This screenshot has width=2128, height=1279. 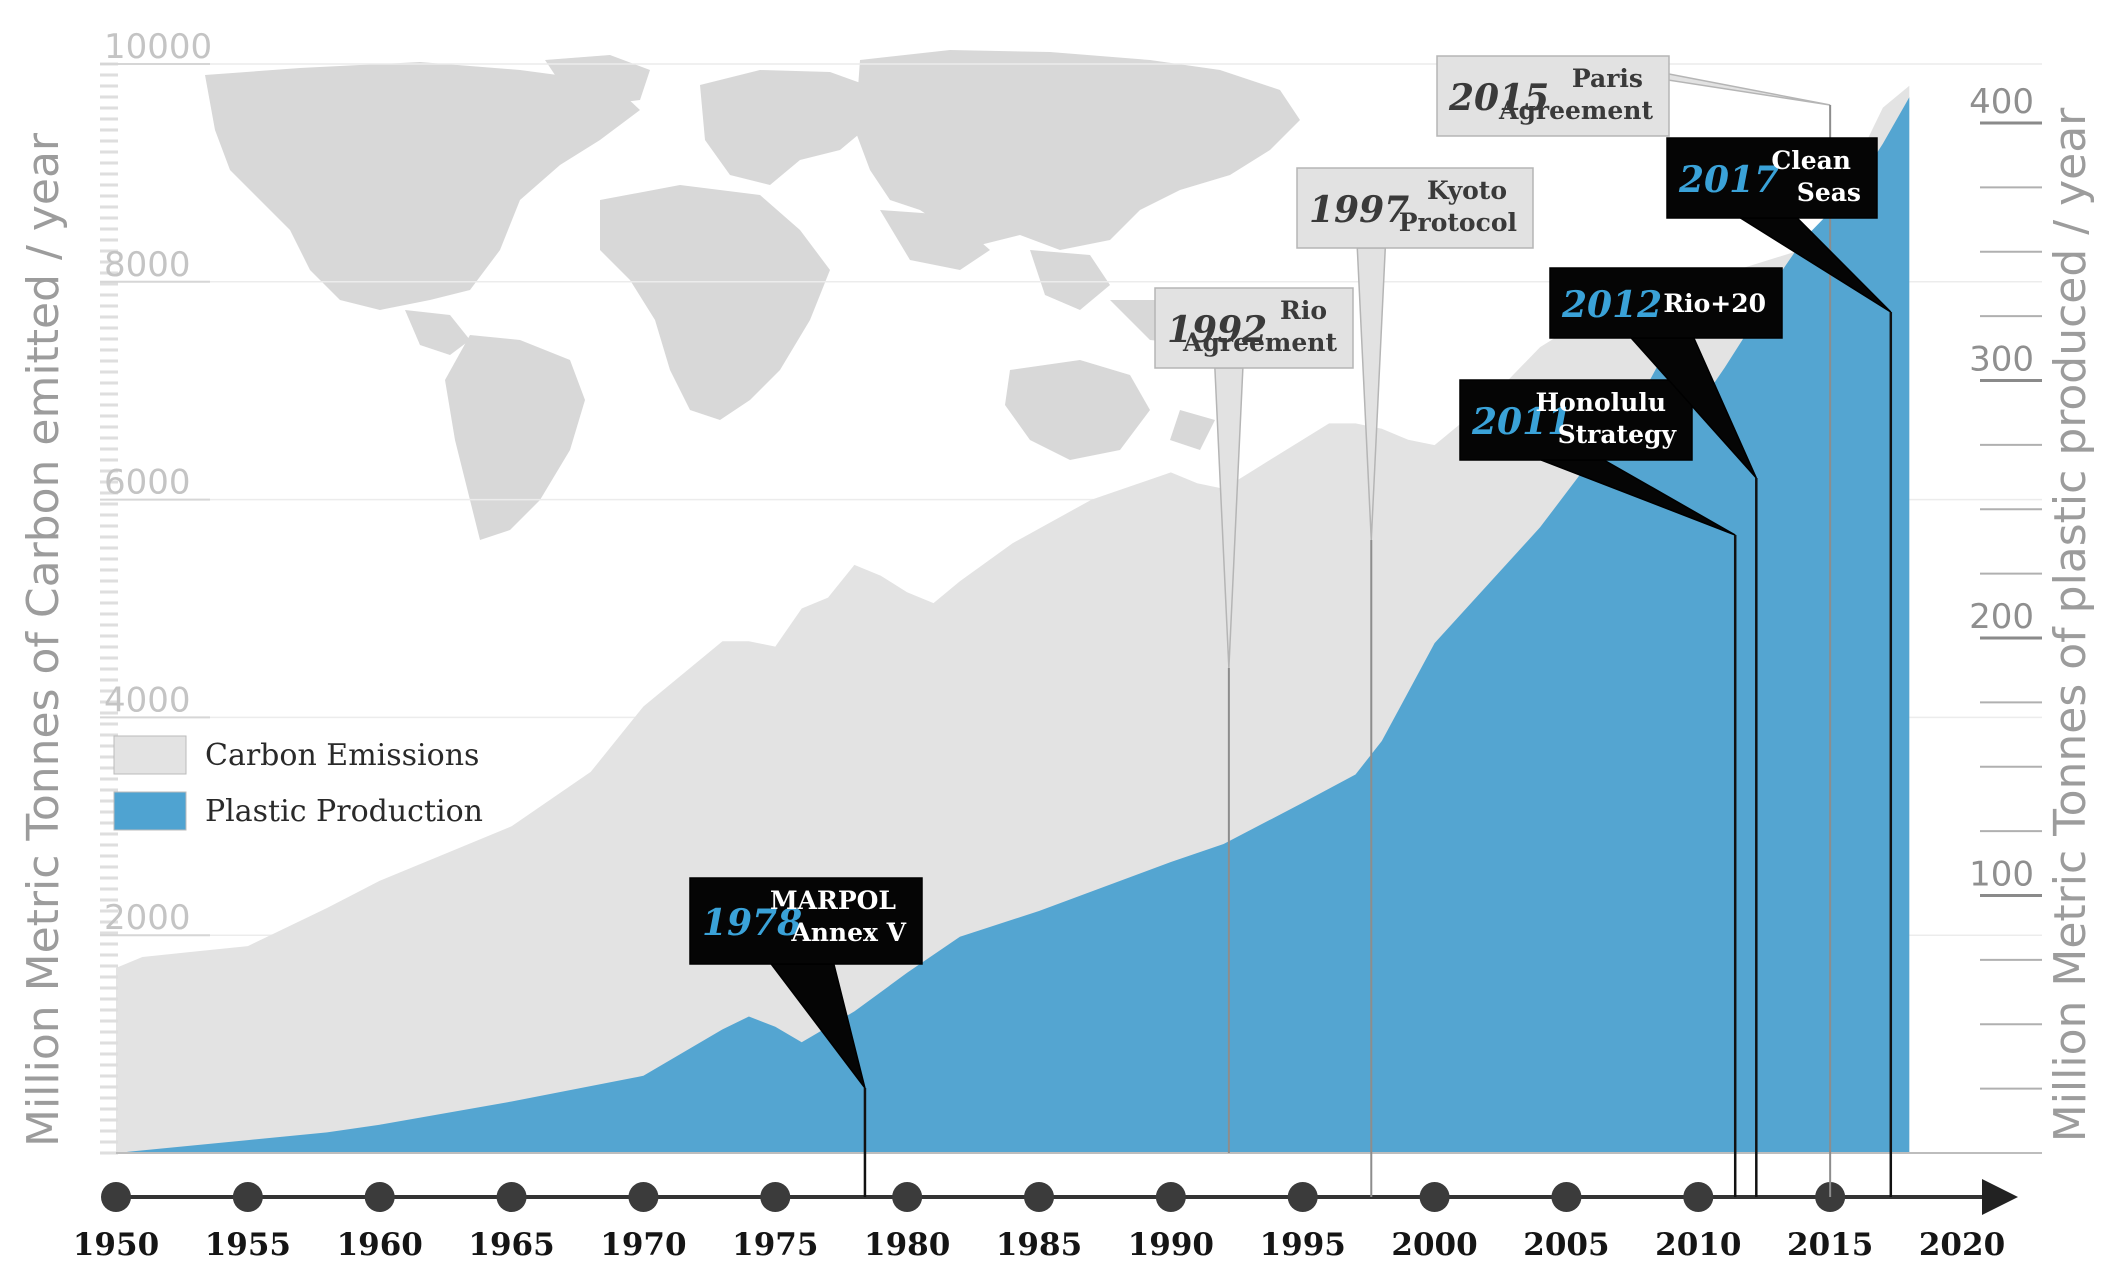 I want to click on x-tick-label: 2000, so click(x=1434, y=1245).